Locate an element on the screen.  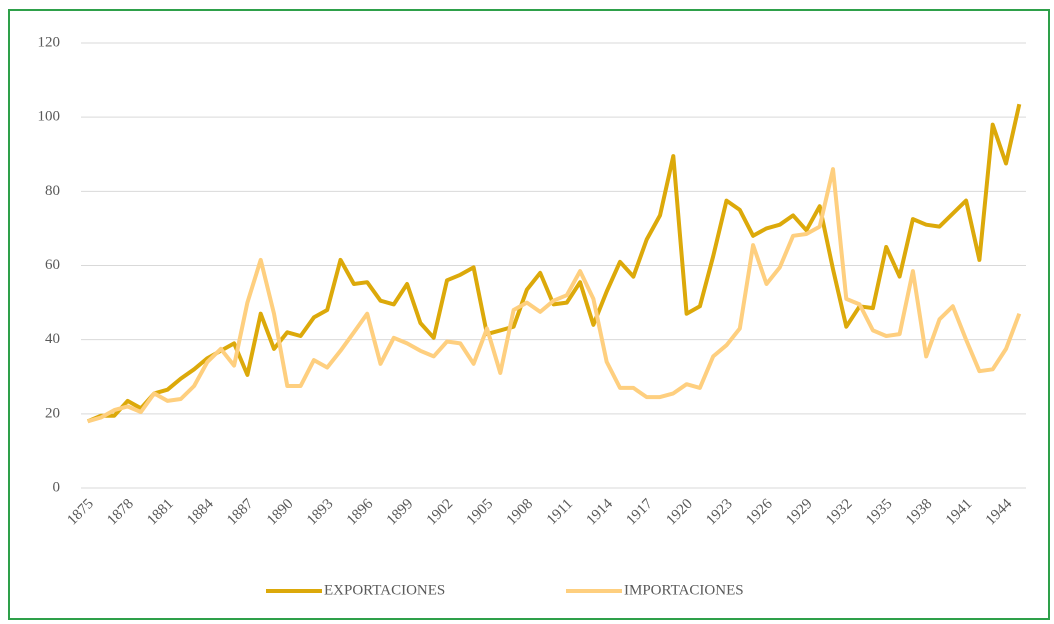
y-tick-label: 20 is located at coordinates (52, 413).